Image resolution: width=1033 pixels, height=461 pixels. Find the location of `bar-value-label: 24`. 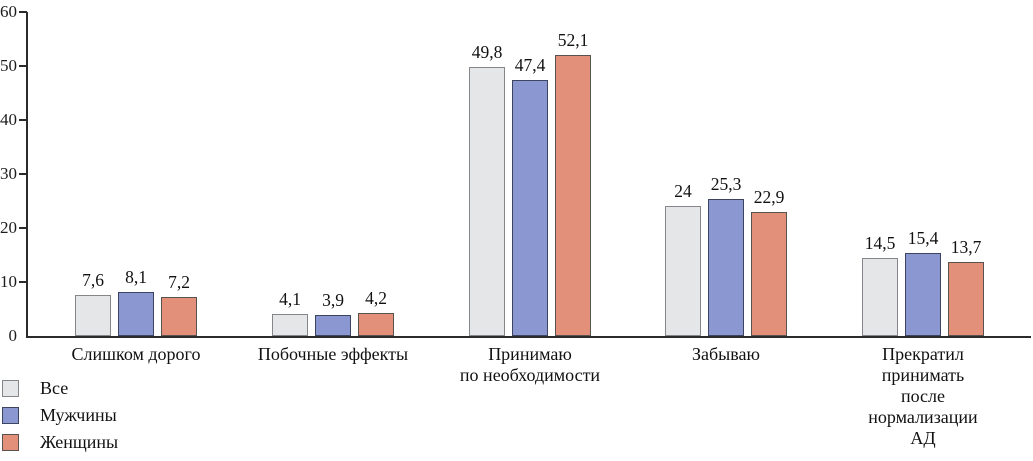

bar-value-label: 24 is located at coordinates (683, 191).